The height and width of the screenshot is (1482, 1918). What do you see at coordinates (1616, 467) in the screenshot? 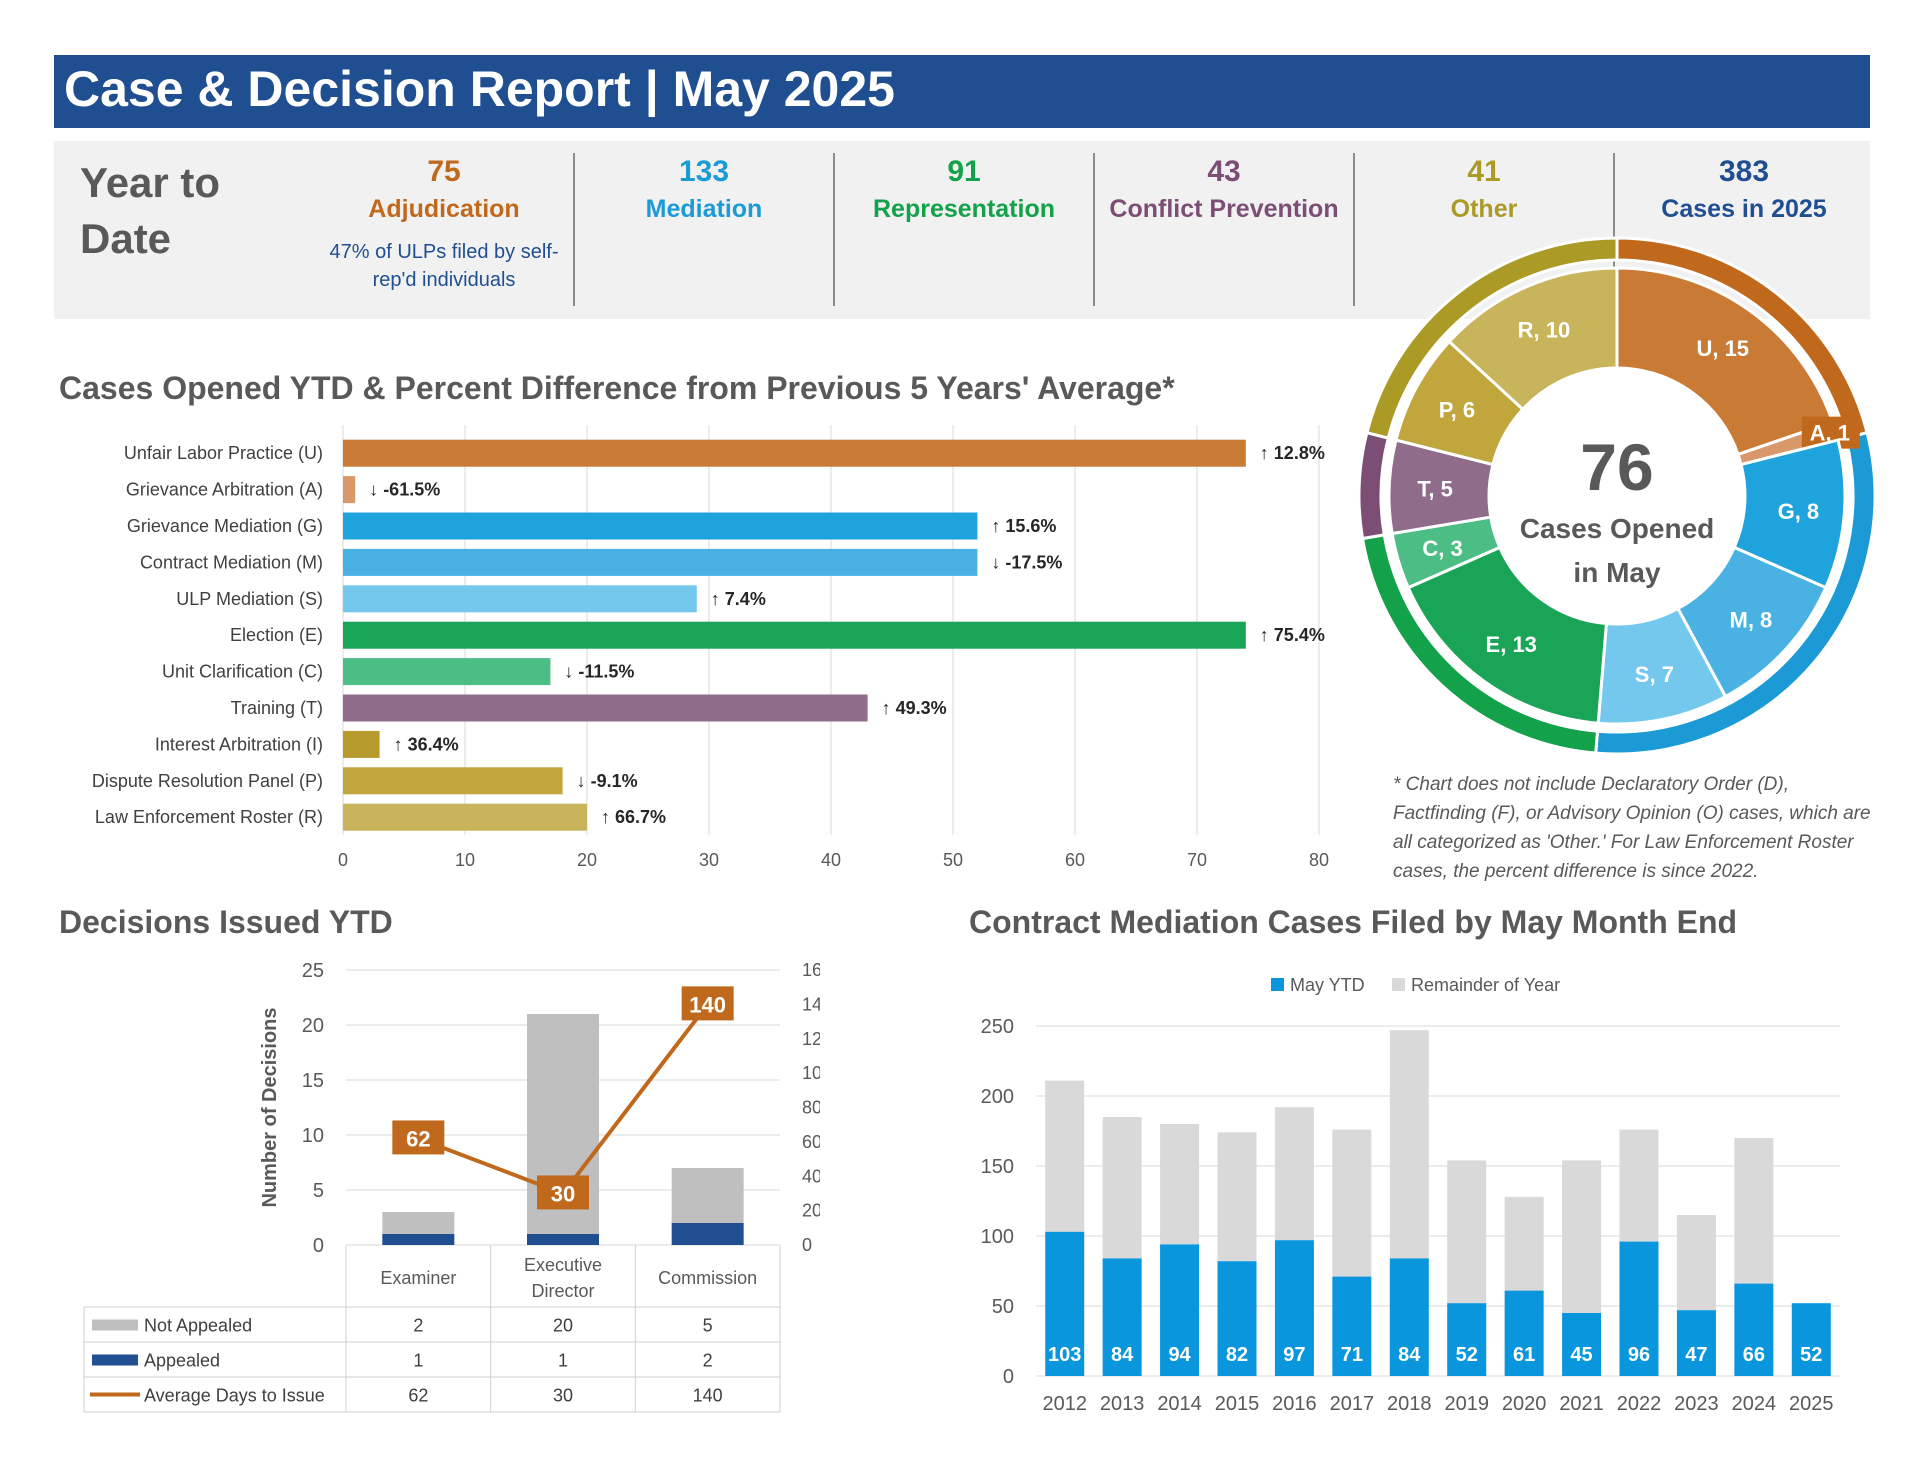
I see `donut-center-value: 76` at bounding box center [1616, 467].